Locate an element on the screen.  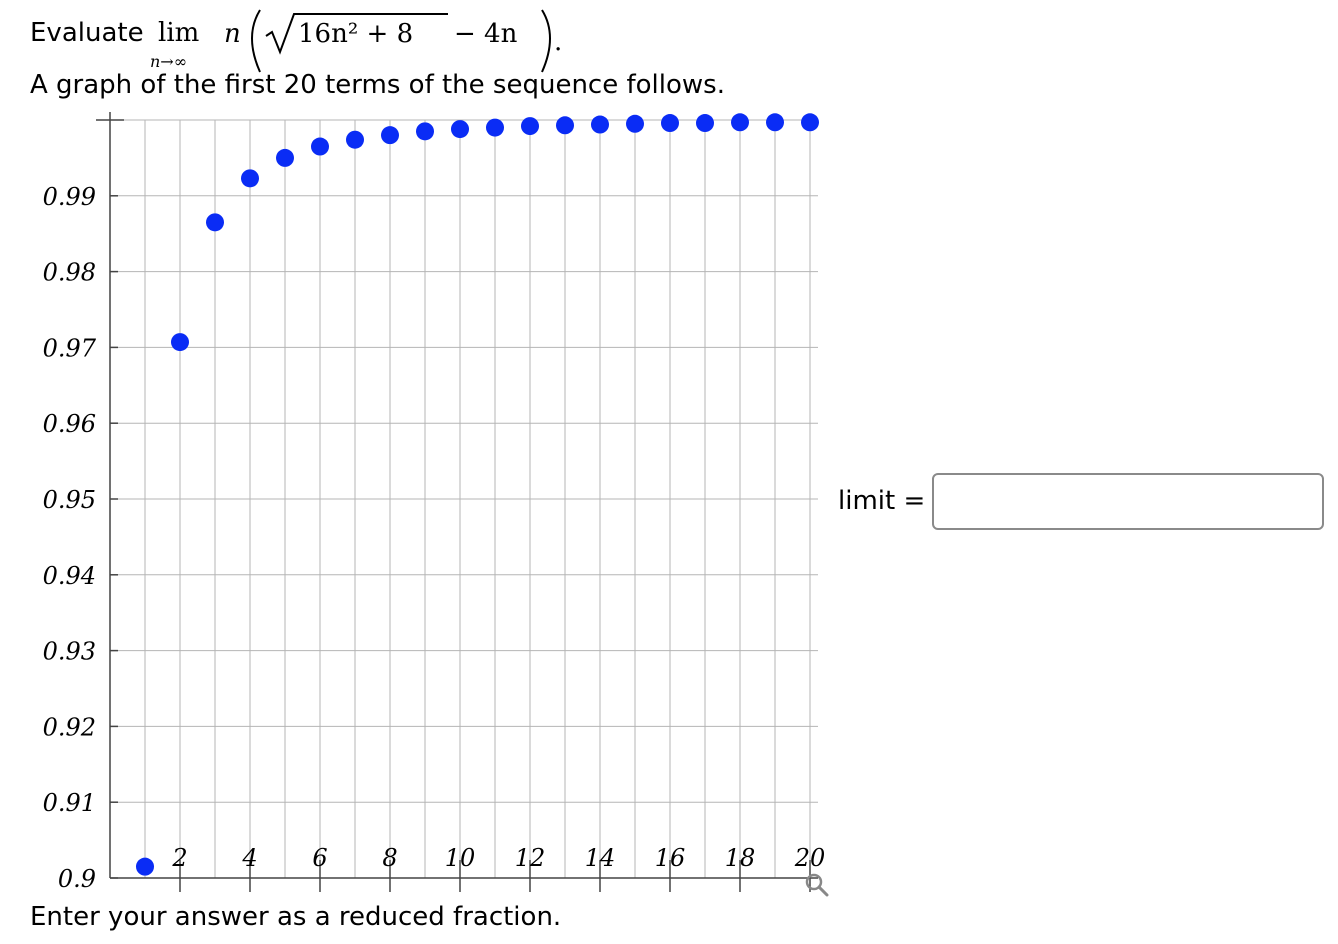
left-paren is located at coordinates (256, 41).